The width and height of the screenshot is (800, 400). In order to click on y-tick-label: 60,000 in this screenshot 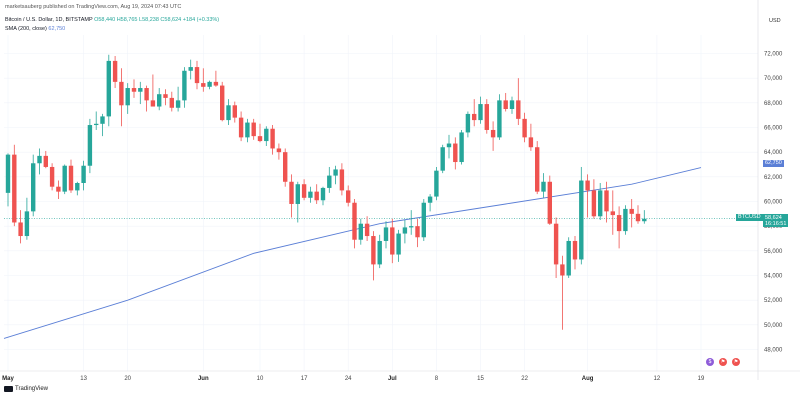, I will do `click(773, 203)`.